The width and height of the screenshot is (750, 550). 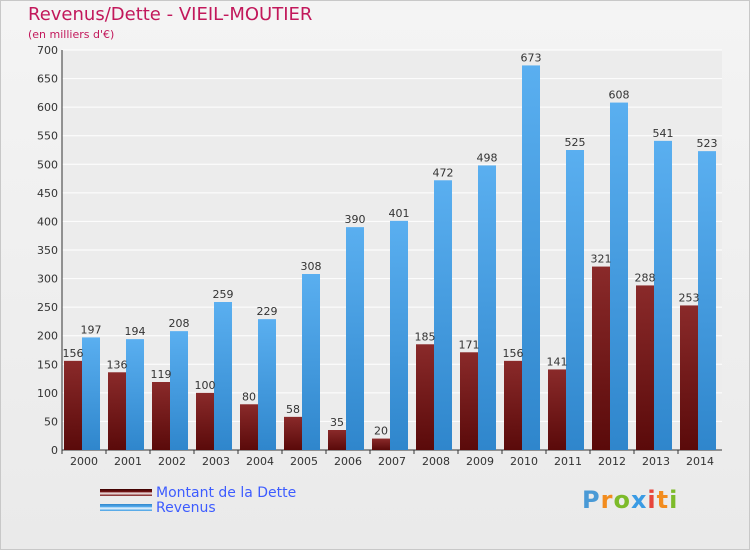 What do you see at coordinates (172, 461) in the screenshot?
I see `x-tick-label: 2002` at bounding box center [172, 461].